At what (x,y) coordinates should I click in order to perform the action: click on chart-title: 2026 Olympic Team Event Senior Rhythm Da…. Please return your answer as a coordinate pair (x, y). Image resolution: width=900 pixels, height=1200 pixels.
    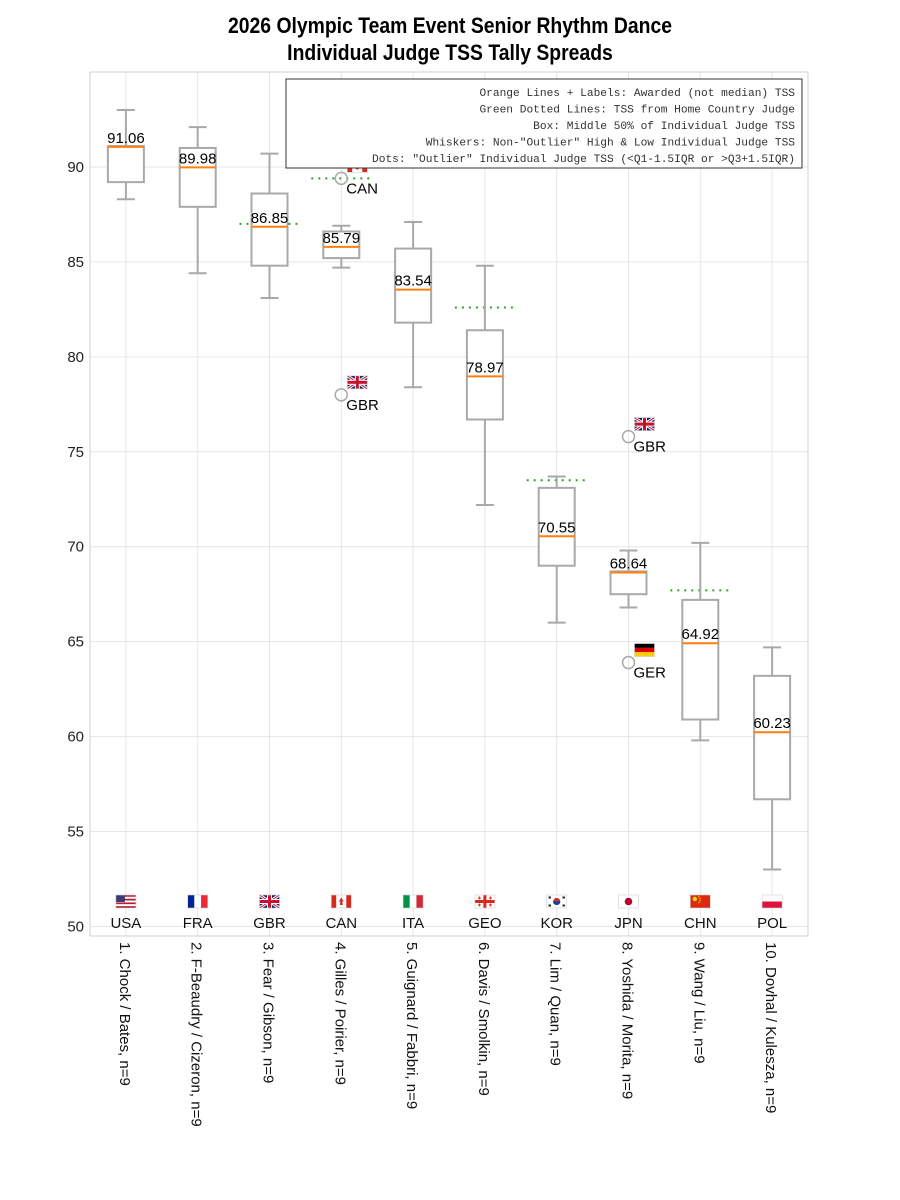
    Looking at the image, I should click on (450, 39).